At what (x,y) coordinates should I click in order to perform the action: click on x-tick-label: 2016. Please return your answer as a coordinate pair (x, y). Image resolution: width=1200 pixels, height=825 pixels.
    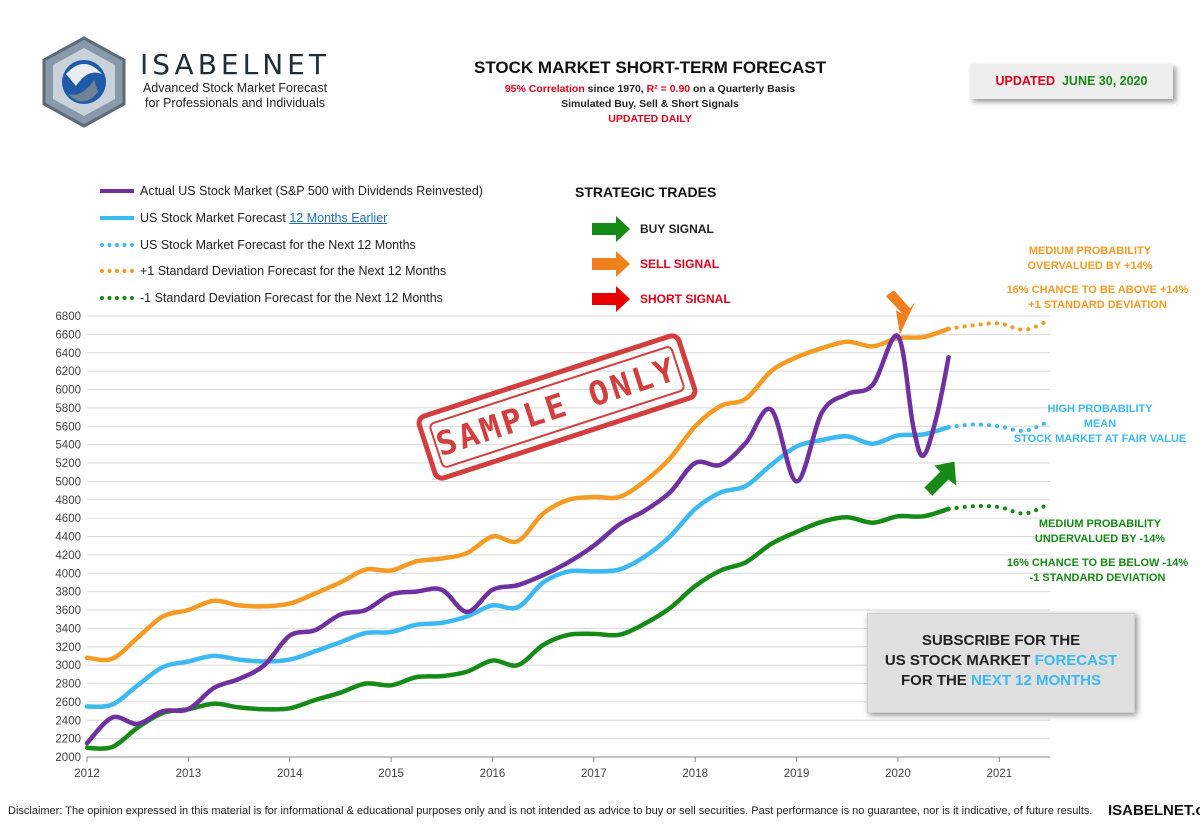
    Looking at the image, I should click on (493, 774).